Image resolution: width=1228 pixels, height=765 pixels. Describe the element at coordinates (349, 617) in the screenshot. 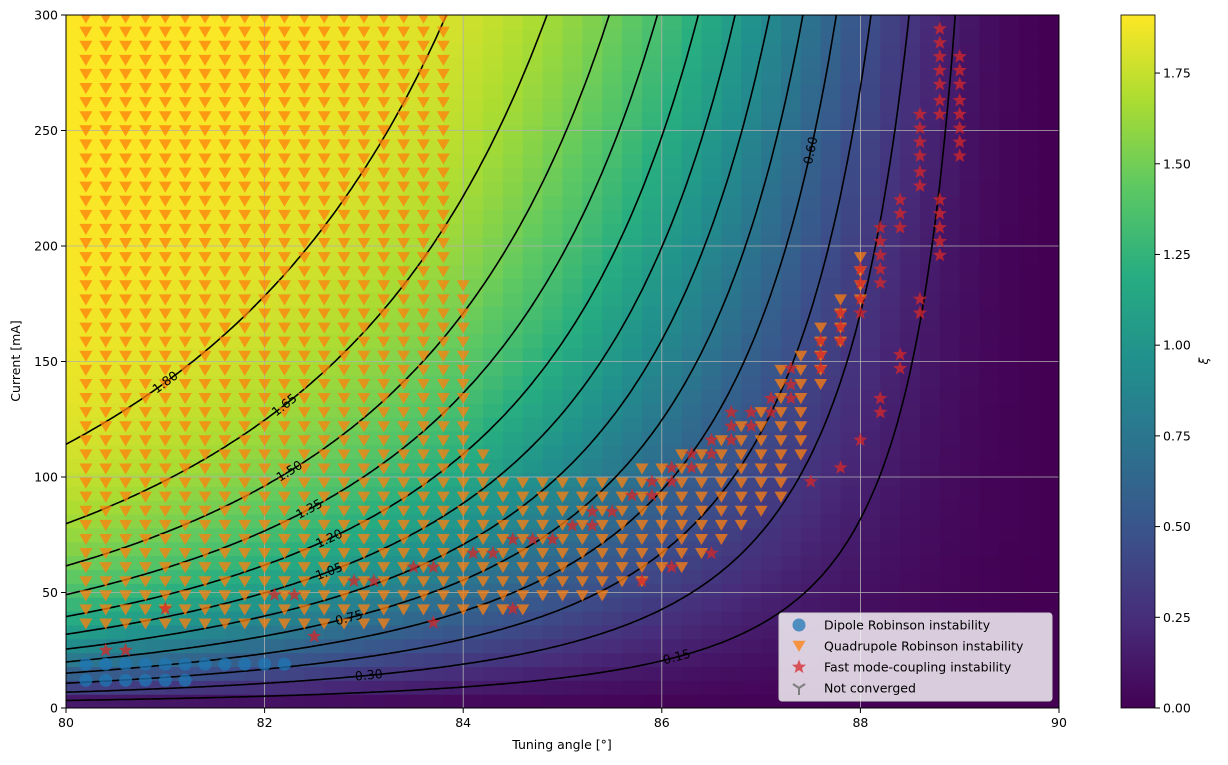

I see `contour-label-text: 0.75` at that location.